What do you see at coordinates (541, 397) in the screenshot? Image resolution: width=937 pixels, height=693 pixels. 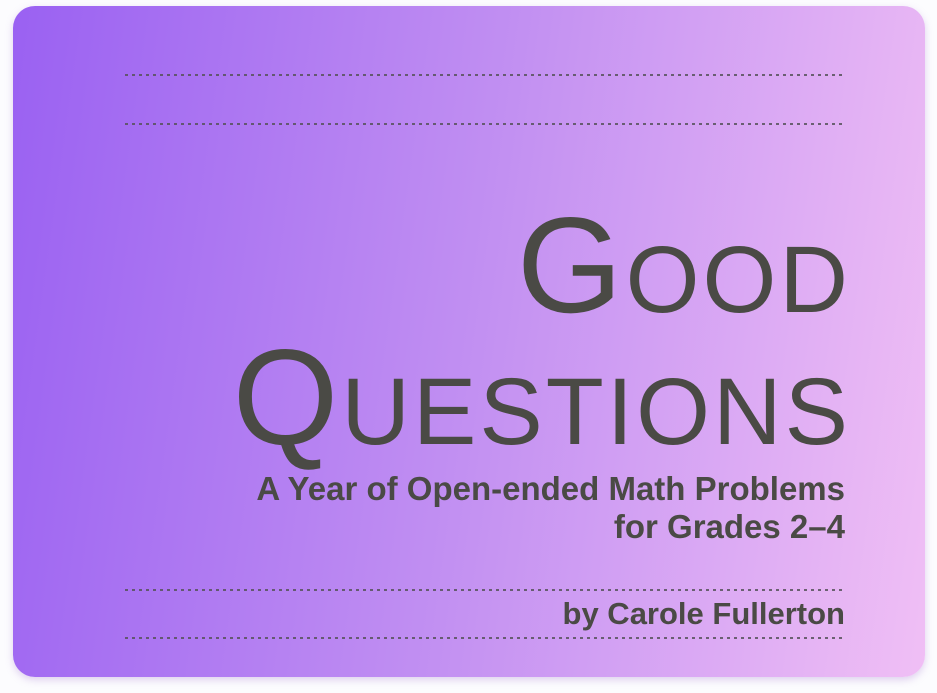 I see `title-line-2: Questions` at bounding box center [541, 397].